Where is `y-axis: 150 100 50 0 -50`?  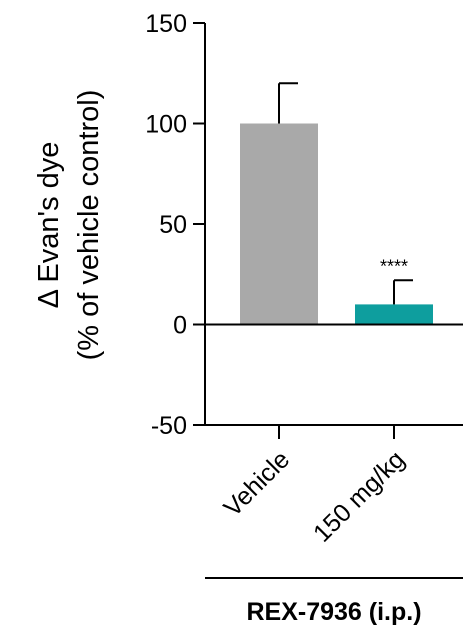
y-axis: 150 100 50 0 -50 is located at coordinates (175, 225).